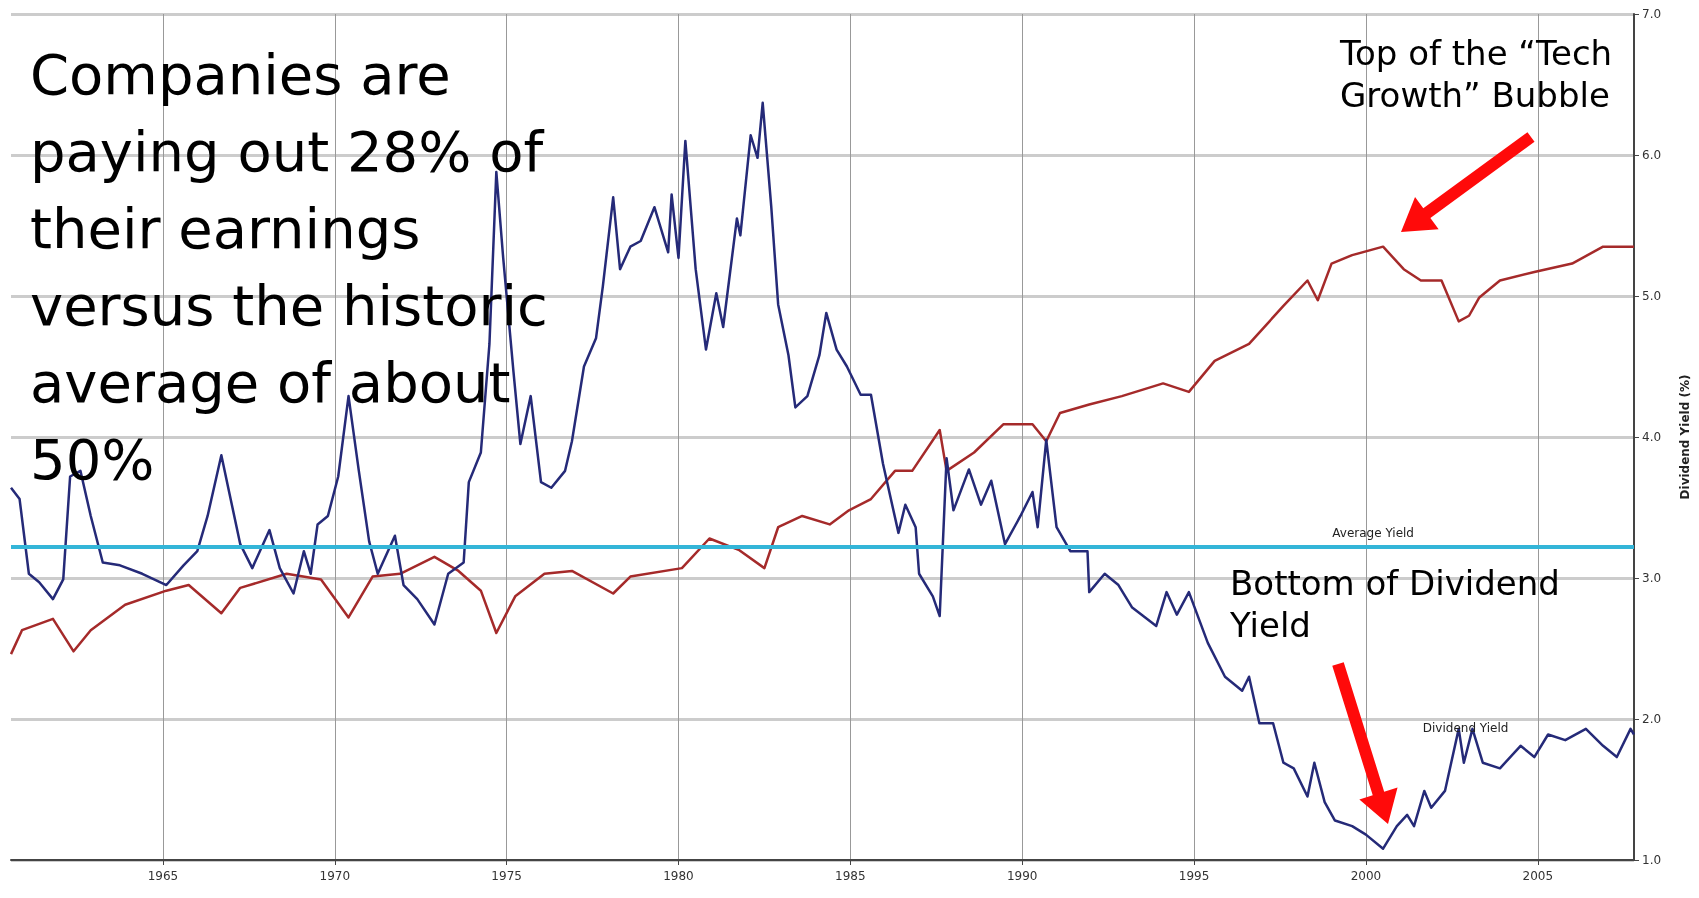 The image size is (1699, 898). I want to click on y-tick-label: 1.0, so click(1652, 860).